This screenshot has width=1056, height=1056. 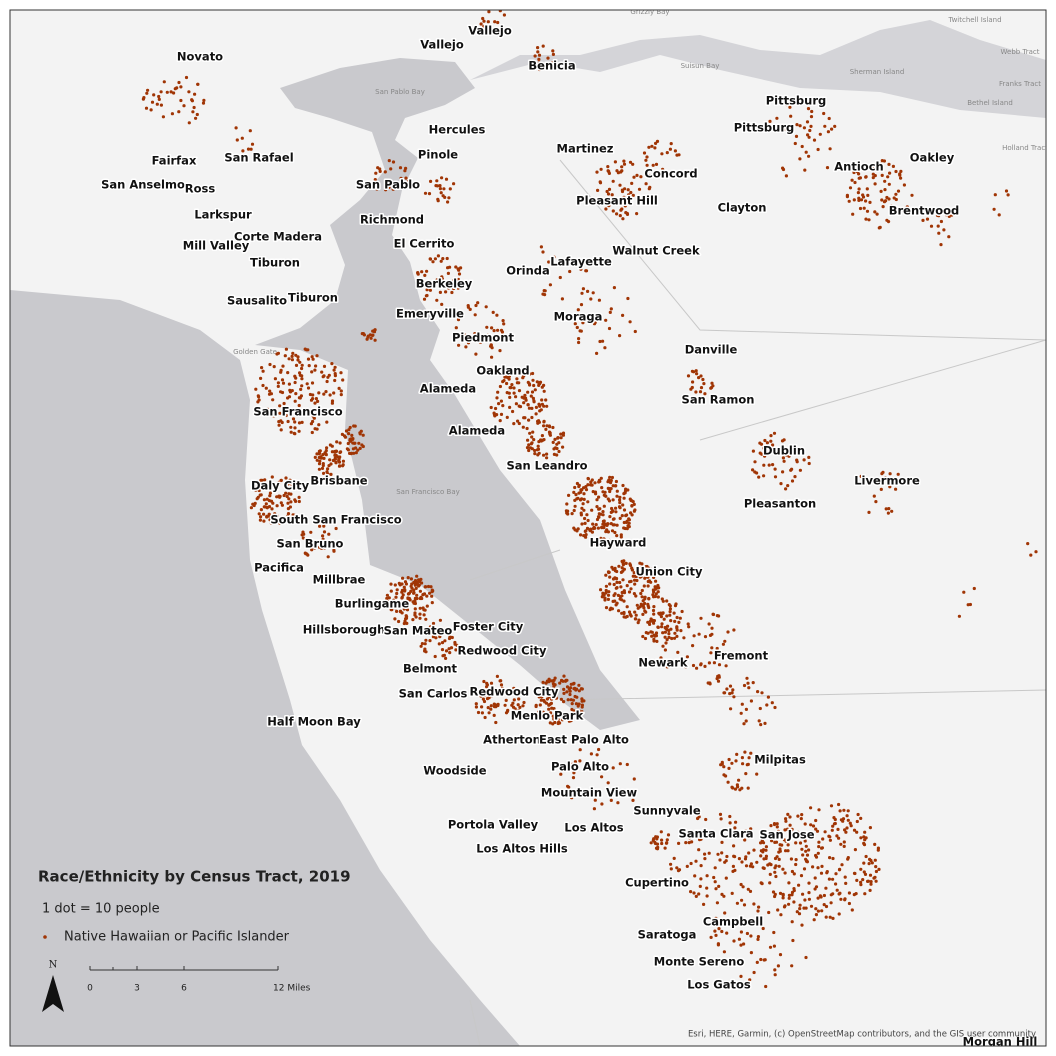 What do you see at coordinates (1025, 148) in the screenshot?
I see `water-label: Holland Tract` at bounding box center [1025, 148].